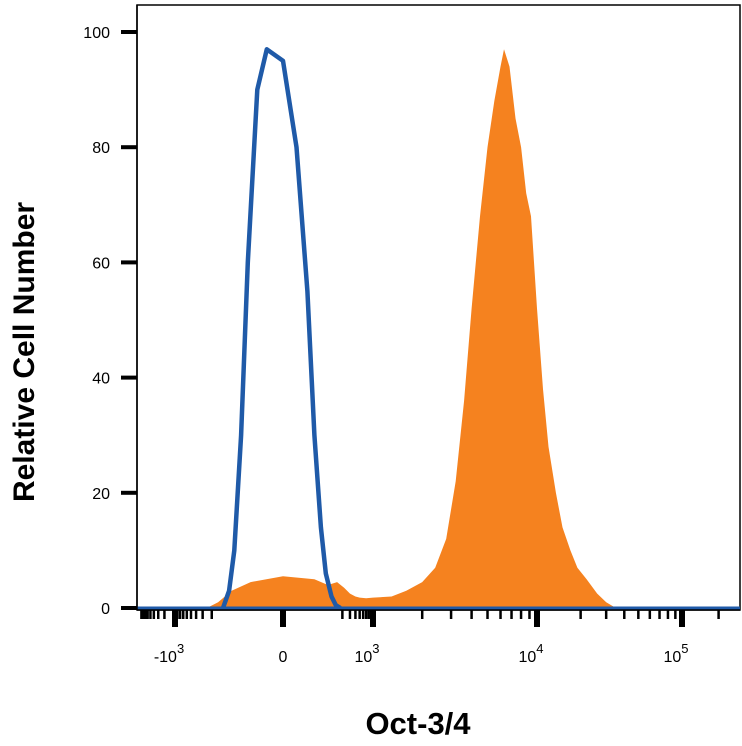 Image resolution: width=742 pixels, height=746 pixels. What do you see at coordinates (366, 653) in the screenshot?
I see `x-tick-label: 10³` at bounding box center [366, 653].